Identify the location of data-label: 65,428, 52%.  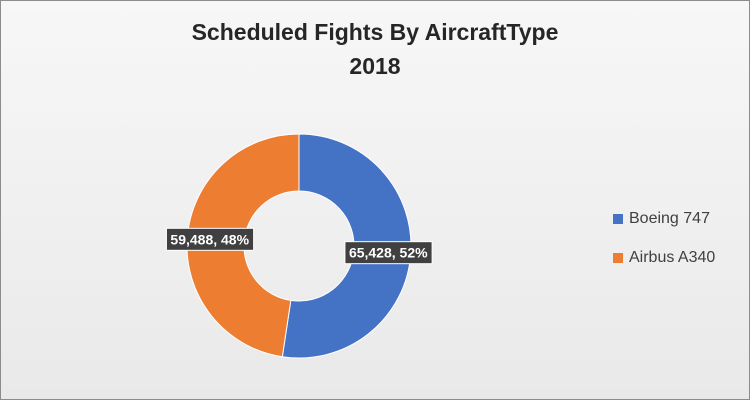
(388, 253).